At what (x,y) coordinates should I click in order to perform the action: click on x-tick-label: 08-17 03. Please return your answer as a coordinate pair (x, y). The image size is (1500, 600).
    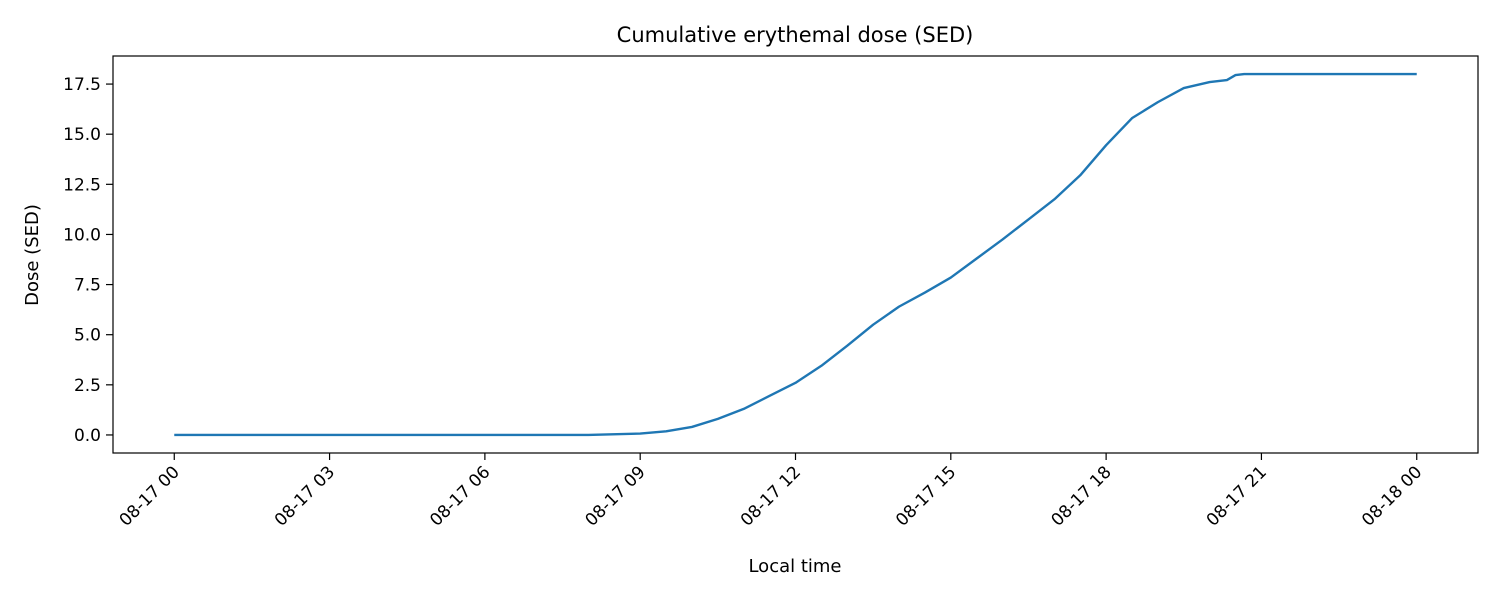
    Looking at the image, I should click on (305, 496).